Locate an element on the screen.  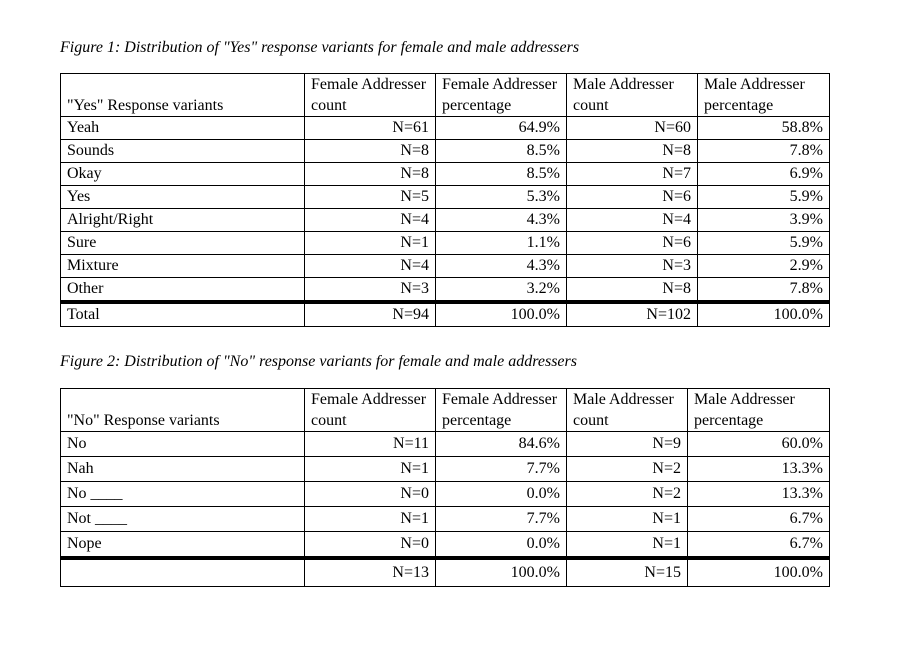
table-row: No ____ N=0 0.0% N=2 13.3% is located at coordinates (445, 494).